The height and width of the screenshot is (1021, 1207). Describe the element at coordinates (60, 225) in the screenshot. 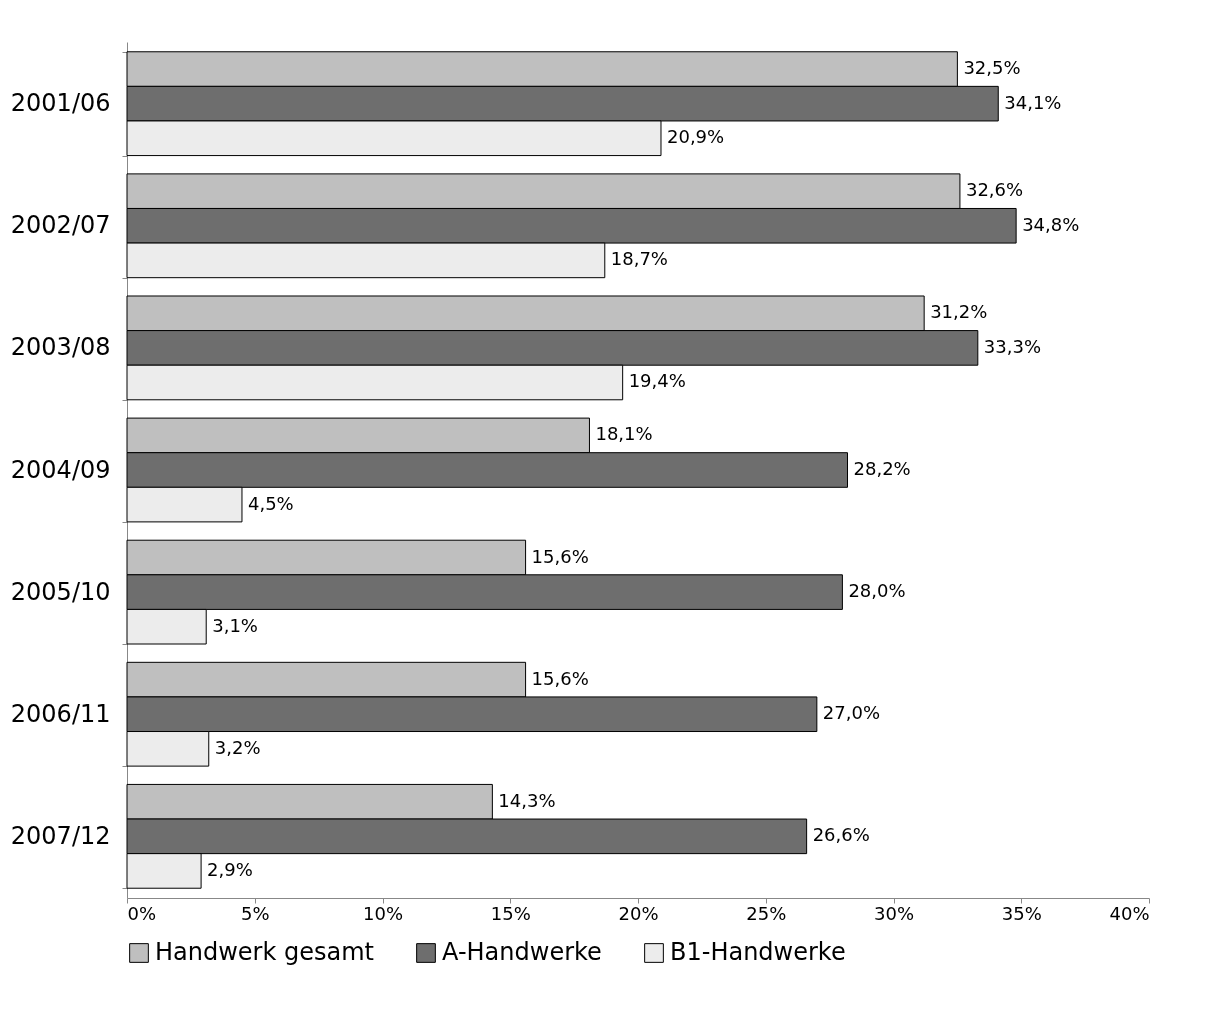

I see `y-tick-label: 2002/07` at that location.